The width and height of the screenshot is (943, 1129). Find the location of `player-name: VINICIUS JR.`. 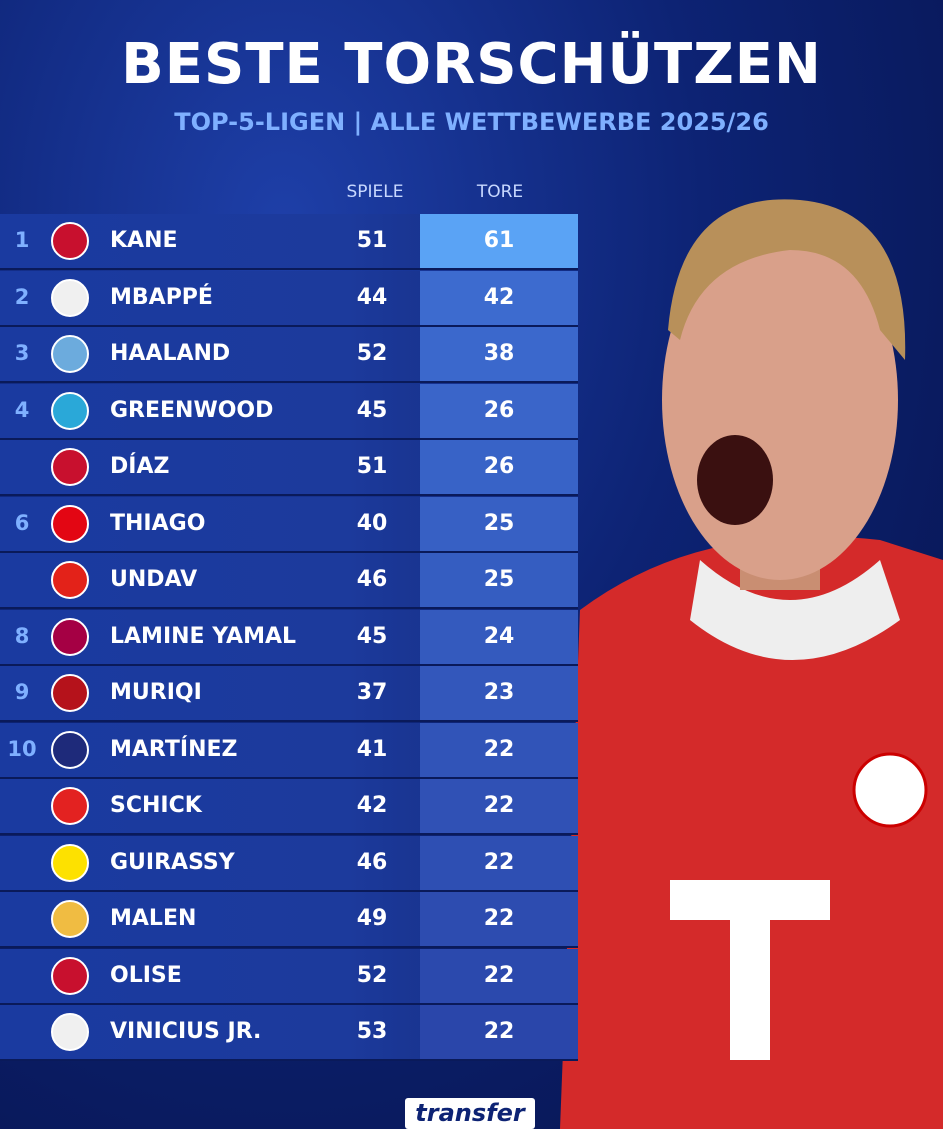

player-name: VINICIUS JR. is located at coordinates (186, 1031).